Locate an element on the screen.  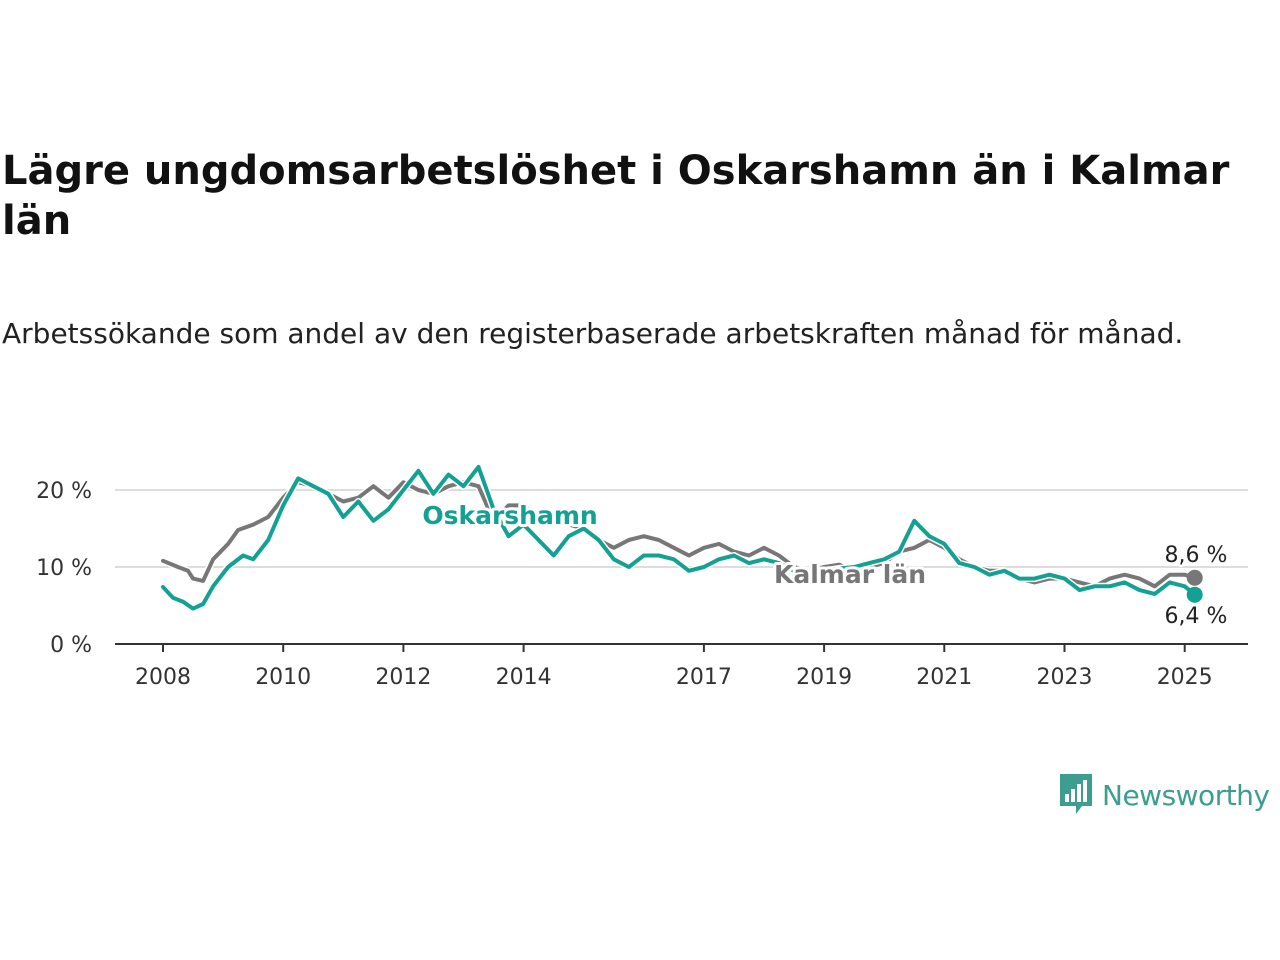
end-point-oskarshamn is located at coordinates (1194, 594).